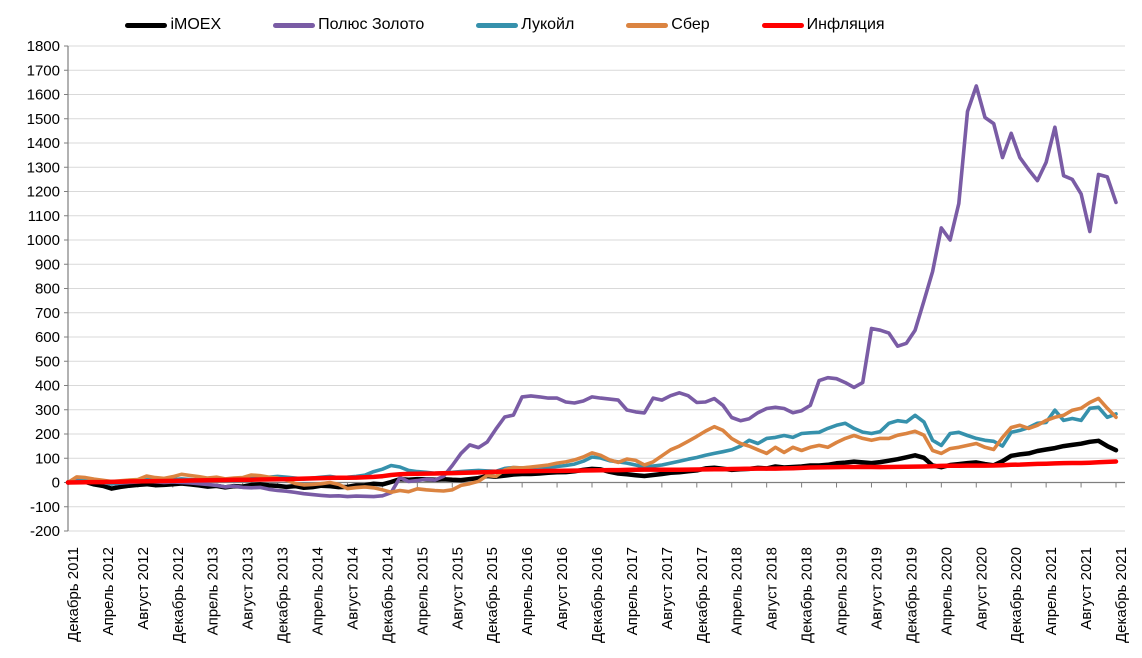 This screenshot has height=658, width=1142. I want to click on x-tick-label: Август 2021, so click(1086, 588).